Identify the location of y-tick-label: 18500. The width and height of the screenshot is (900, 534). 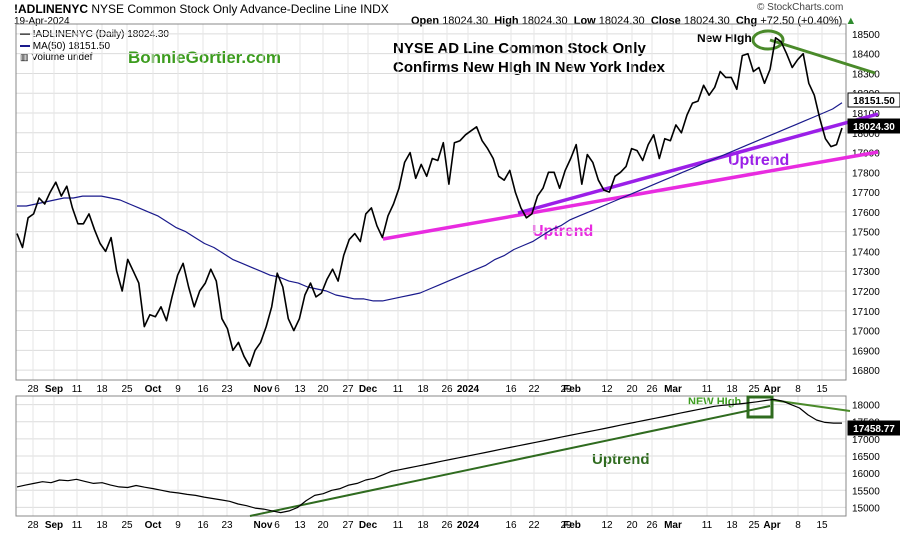
(866, 35).